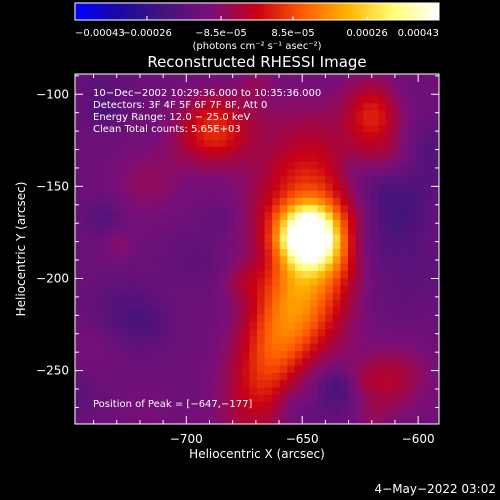 This screenshot has width=500, height=500. I want to click on colorbar-gradient, so click(257, 11).